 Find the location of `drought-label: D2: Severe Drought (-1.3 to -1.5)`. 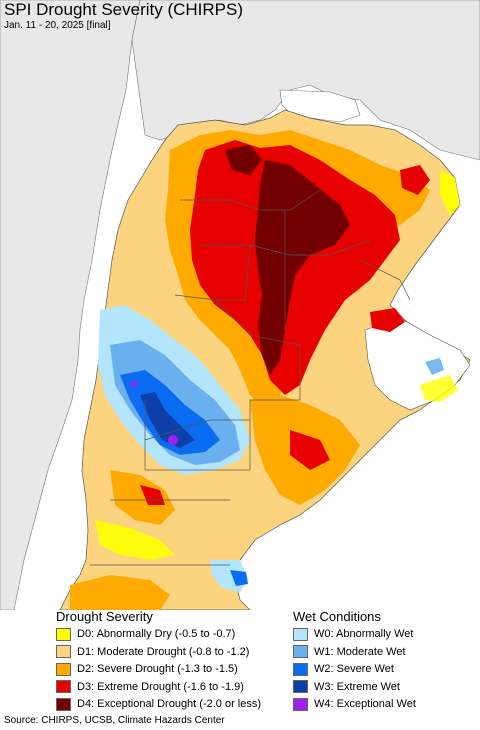

drought-label: D2: Severe Drought (-1.3 to -1.5) is located at coordinates (157, 669).